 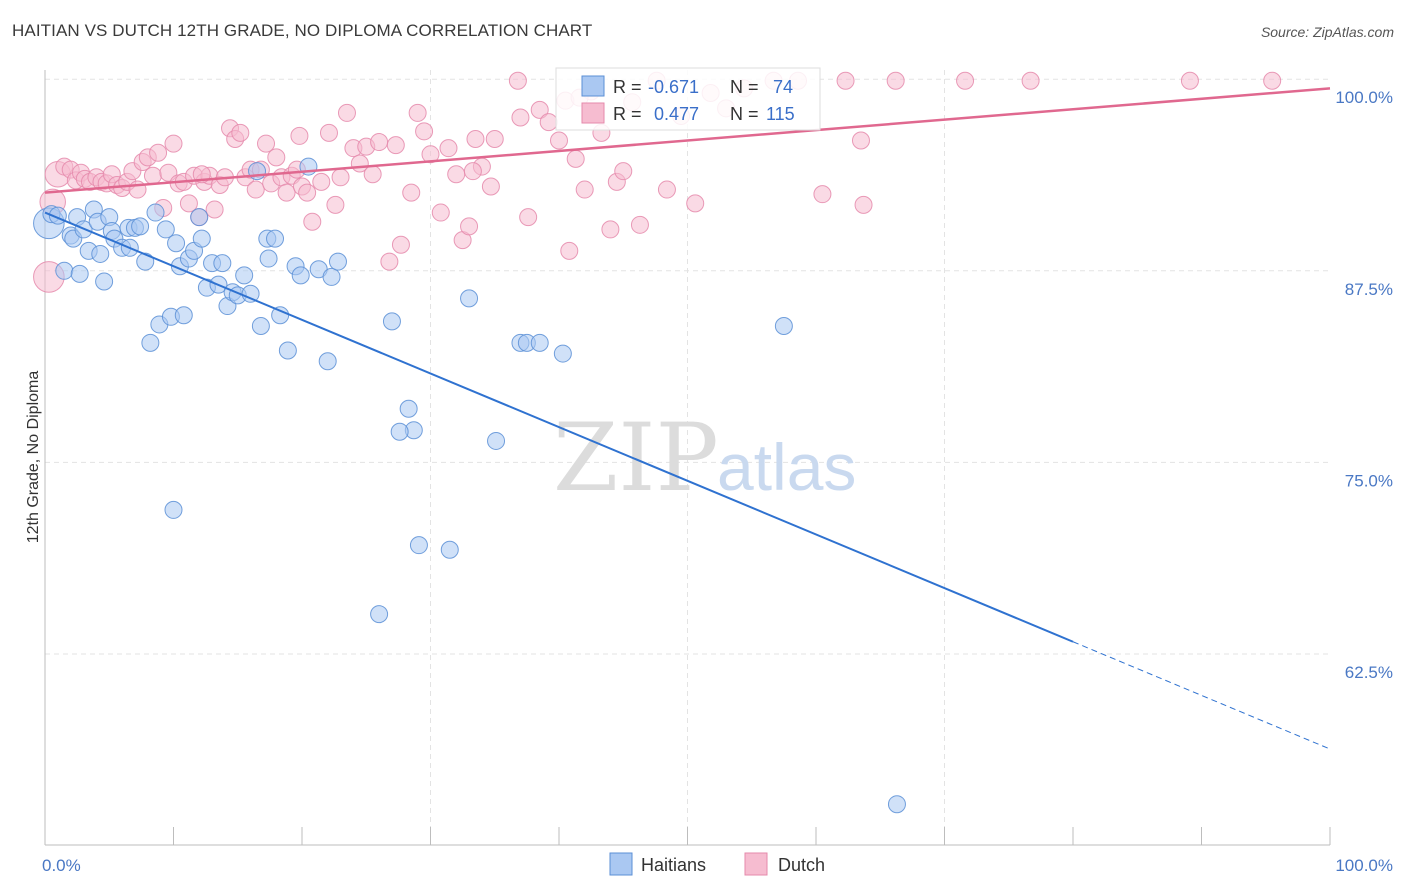 What do you see at coordinates (1201, 695) in the screenshot?
I see `haitian-trend-extension` at bounding box center [1201, 695].